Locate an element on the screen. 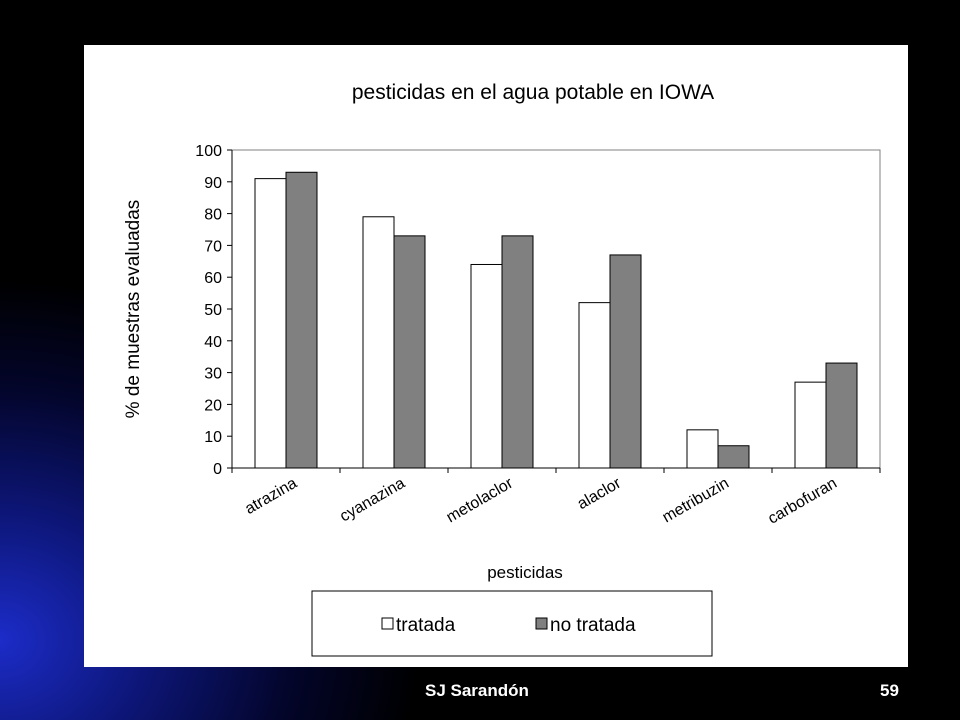  y-tick-label: 50 is located at coordinates (213, 310).